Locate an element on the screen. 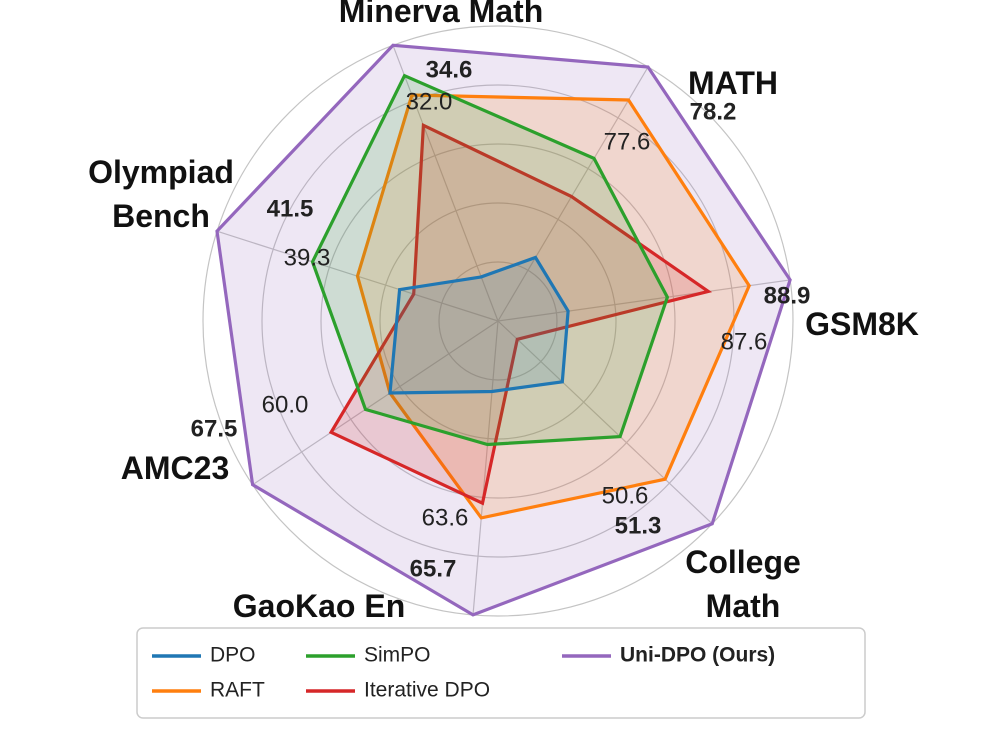 Image resolution: width=997 pixels, height=748 pixels. best-value-olympiad-bench: 41.5 is located at coordinates (290, 208).